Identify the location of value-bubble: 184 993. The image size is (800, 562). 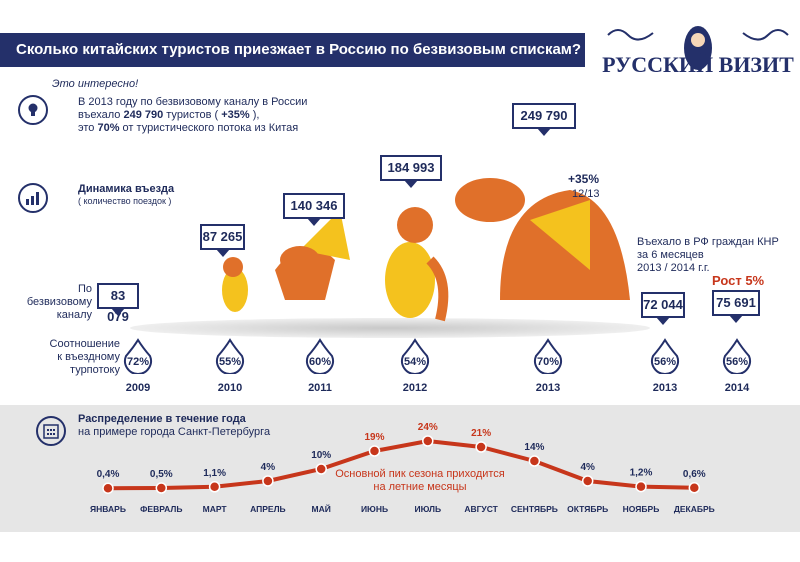
(411, 171).